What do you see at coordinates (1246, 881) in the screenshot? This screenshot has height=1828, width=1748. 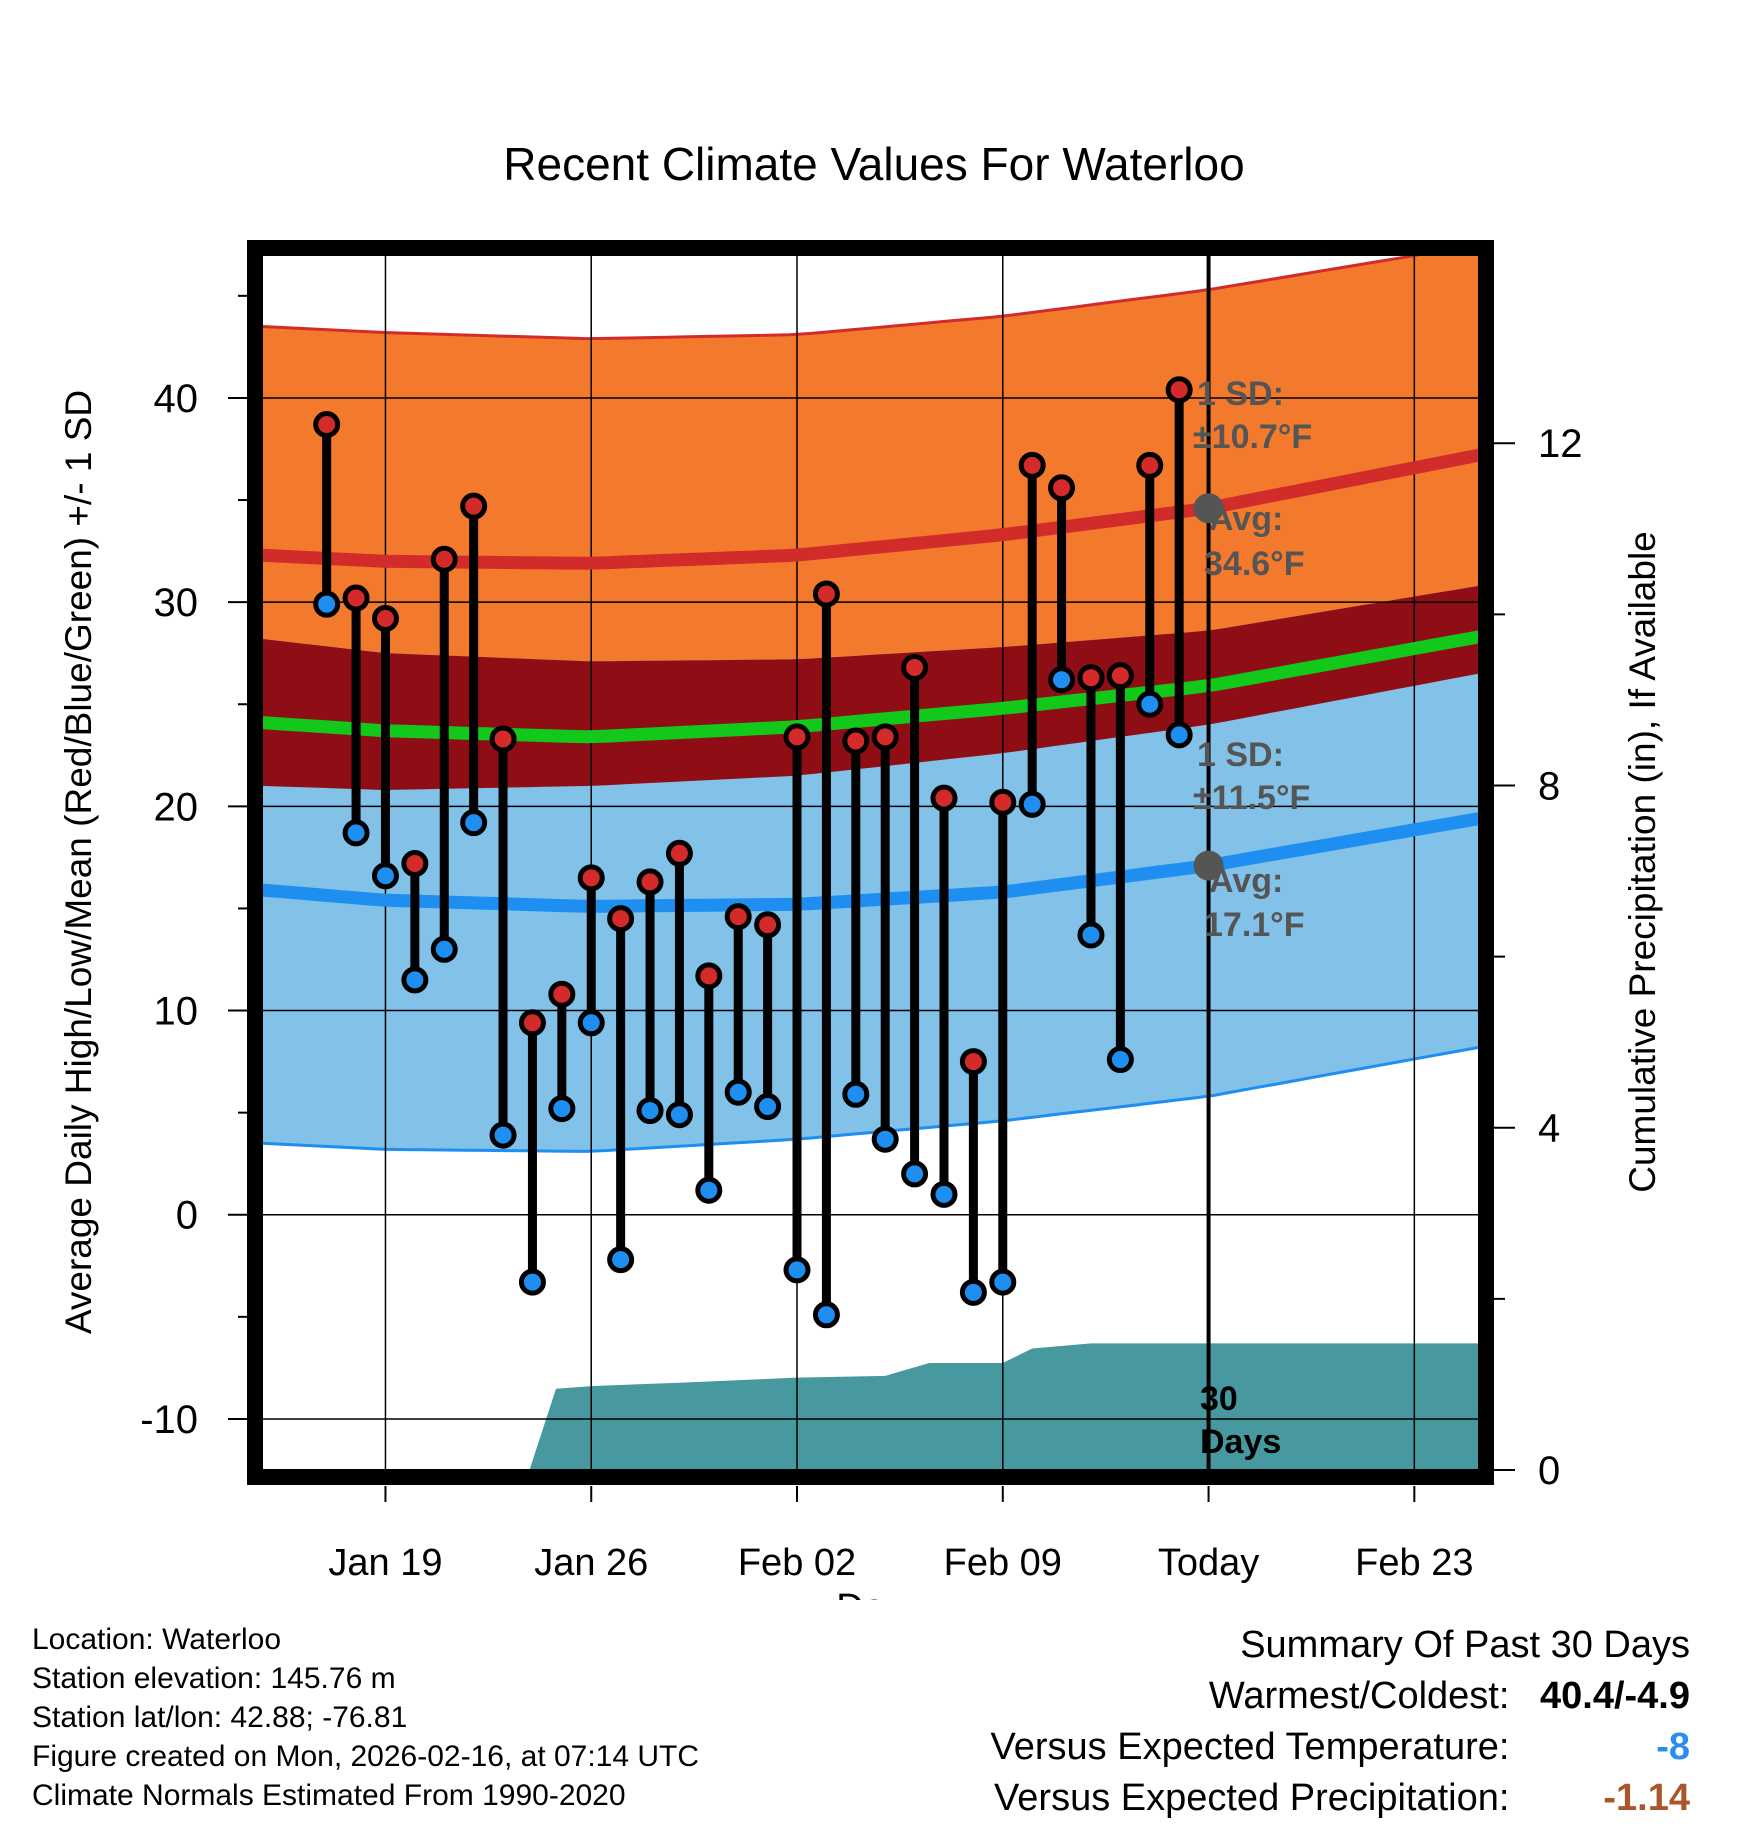 I see `low-avg-label: Avg:` at bounding box center [1246, 881].